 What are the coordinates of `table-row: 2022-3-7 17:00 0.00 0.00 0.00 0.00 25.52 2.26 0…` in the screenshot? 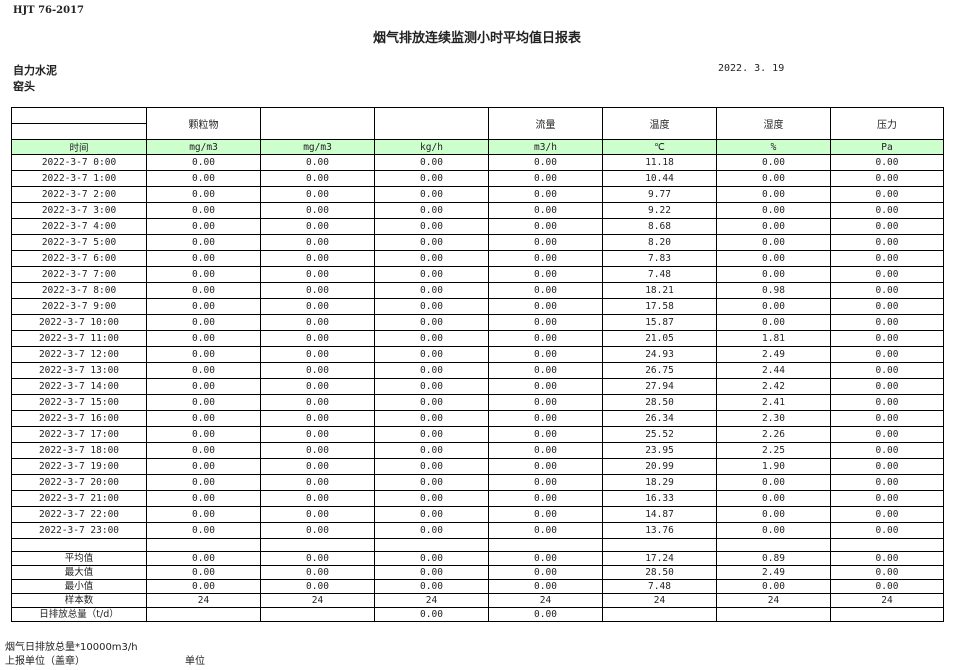 It's located at (477, 434).